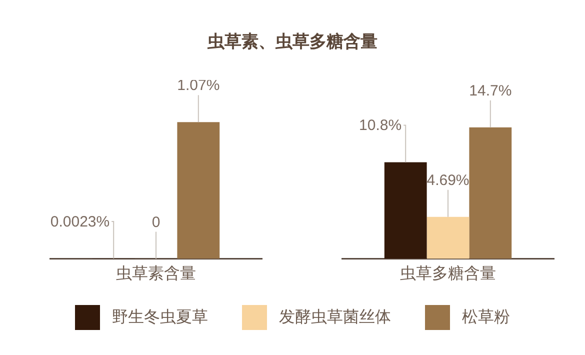 Image resolution: width=585 pixels, height=355 pixels. Describe the element at coordinates (486, 317) in the screenshot. I see `legend-label: 松草粉` at that location.